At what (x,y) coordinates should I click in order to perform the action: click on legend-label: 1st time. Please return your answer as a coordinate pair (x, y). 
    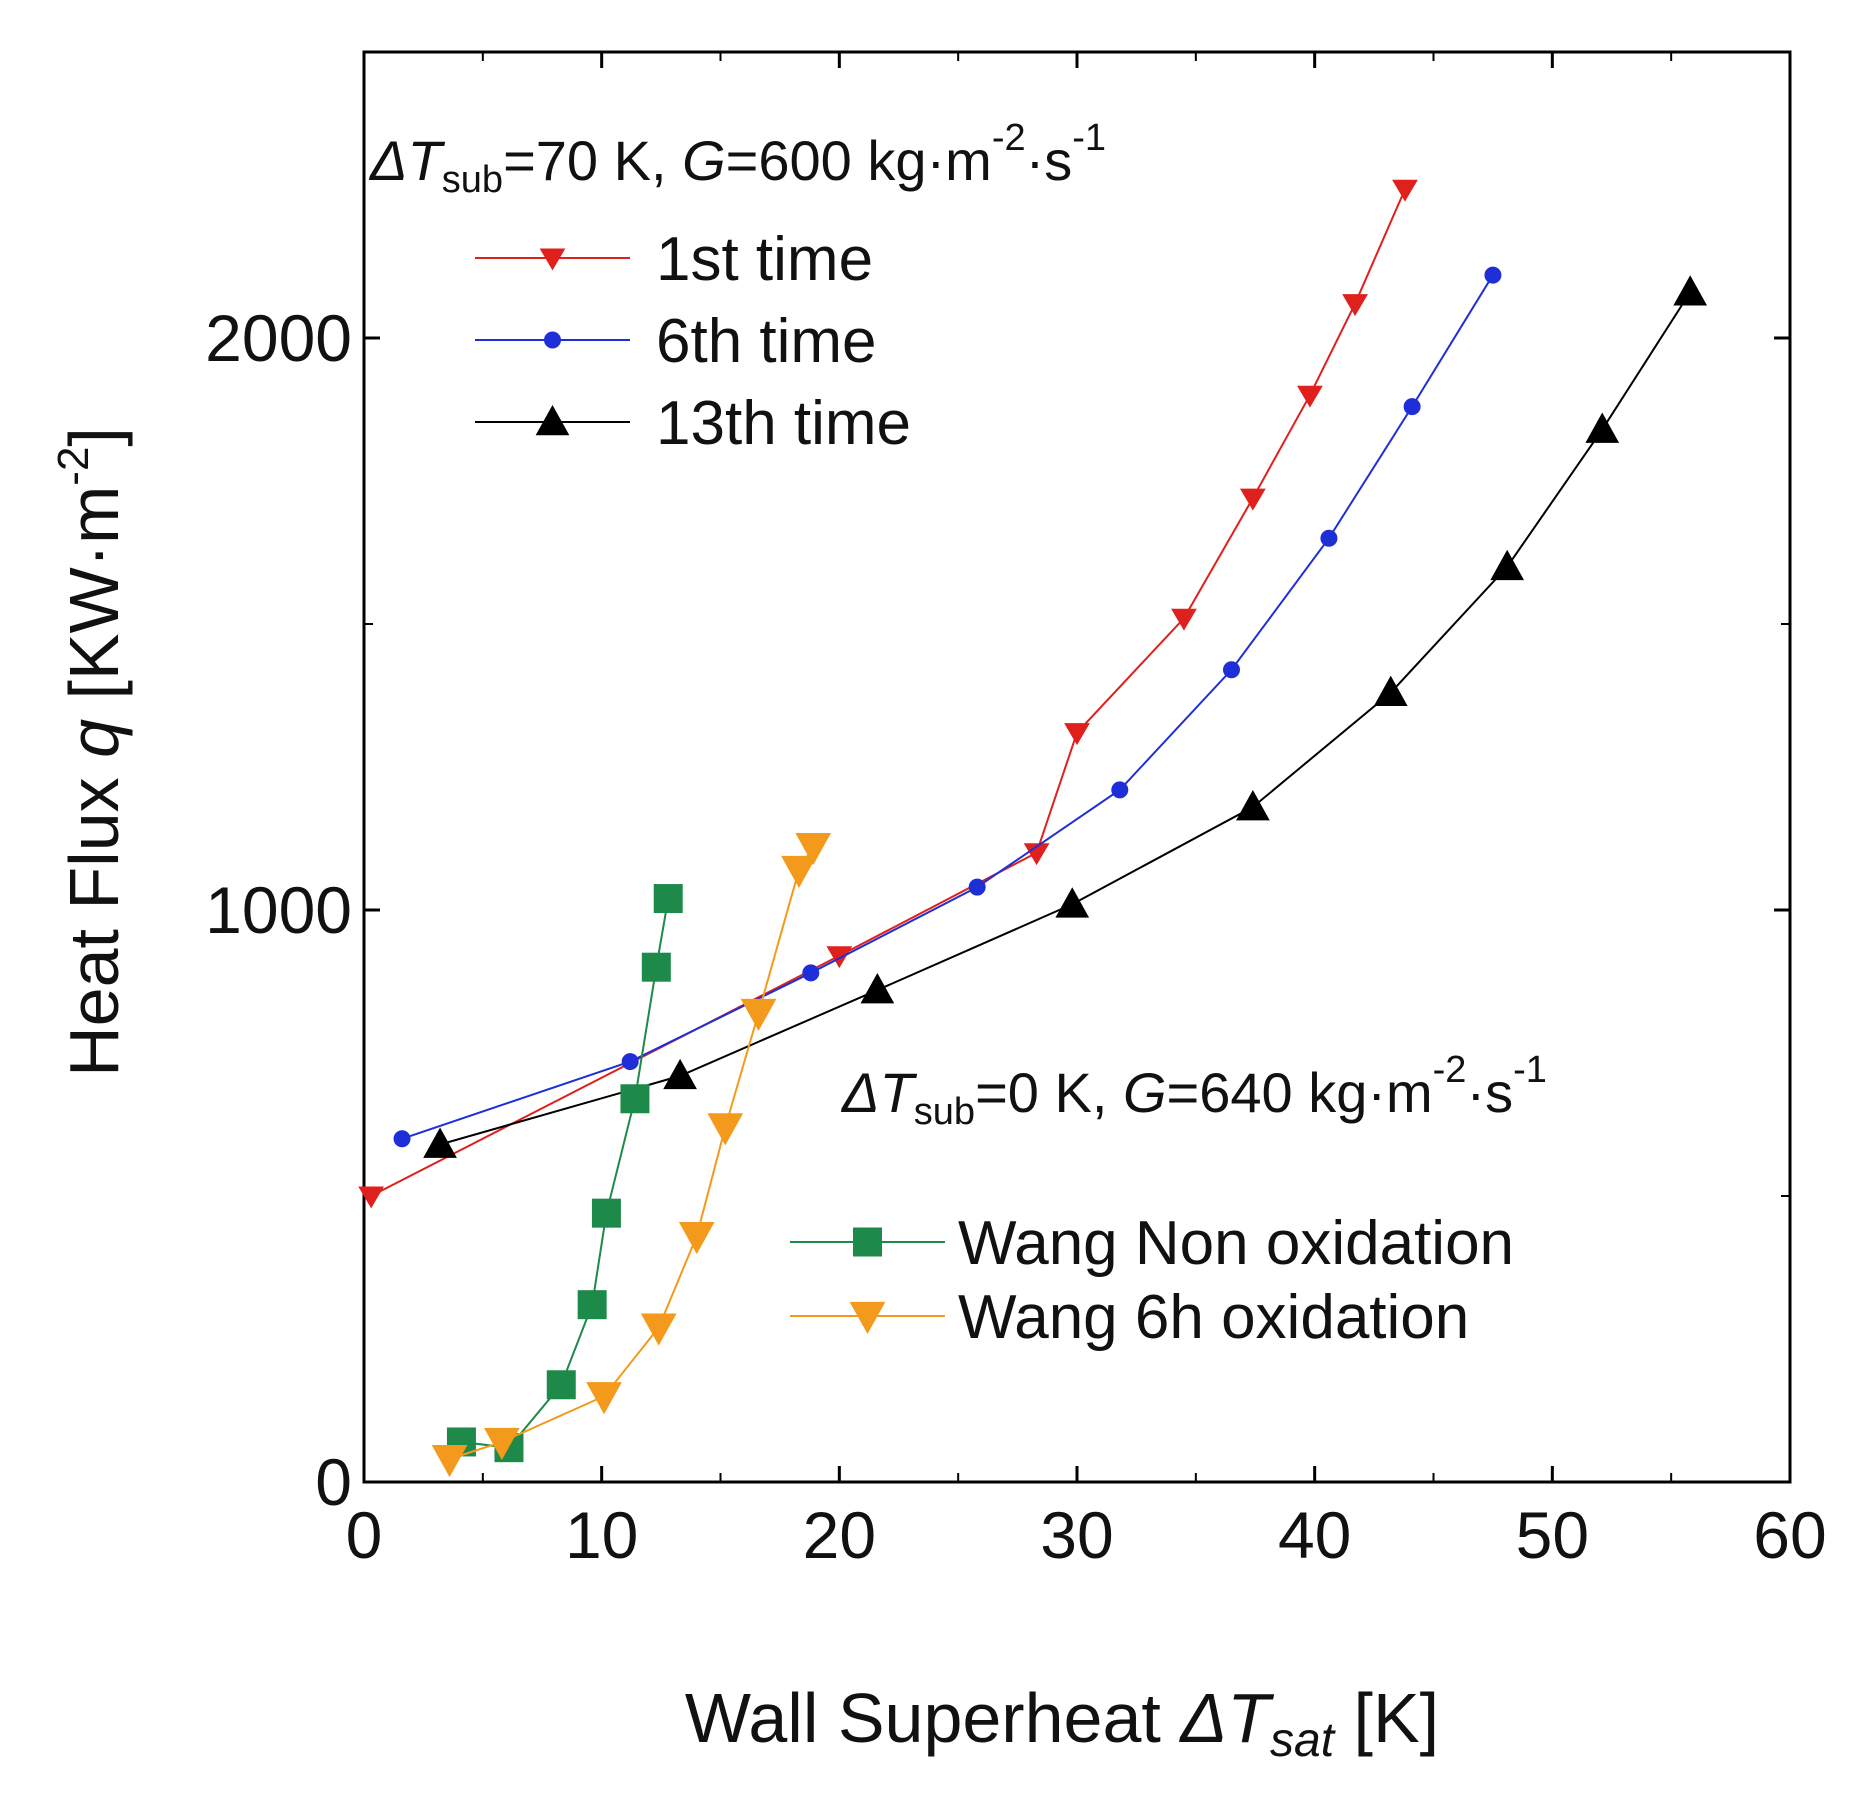
    Looking at the image, I should click on (764, 259).